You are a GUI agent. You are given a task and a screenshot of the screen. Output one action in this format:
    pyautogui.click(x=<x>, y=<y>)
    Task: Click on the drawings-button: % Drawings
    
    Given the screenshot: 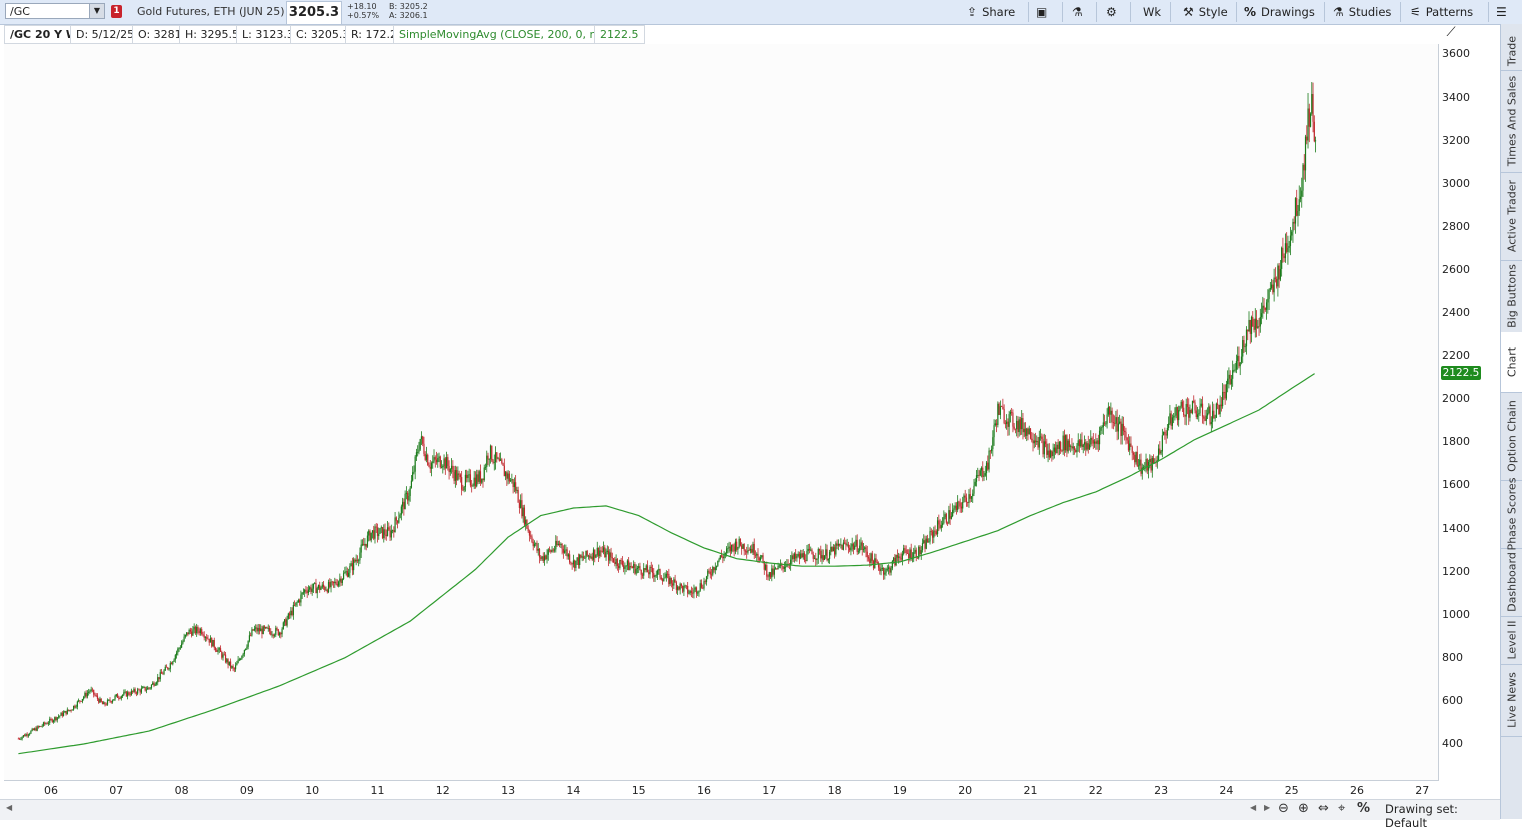 What is the action you would take?
    pyautogui.click(x=1279, y=12)
    